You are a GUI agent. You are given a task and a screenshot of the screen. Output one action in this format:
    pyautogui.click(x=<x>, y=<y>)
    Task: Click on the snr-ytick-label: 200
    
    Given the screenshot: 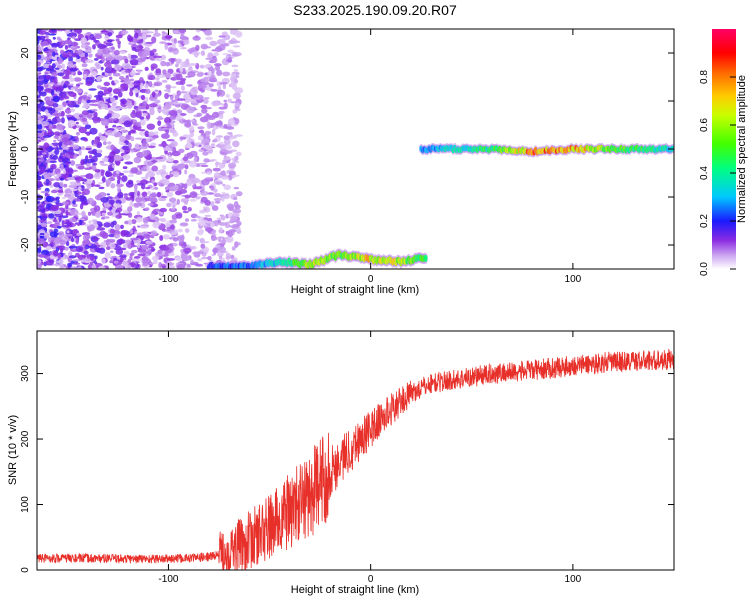 What is the action you would take?
    pyautogui.click(x=25, y=438)
    